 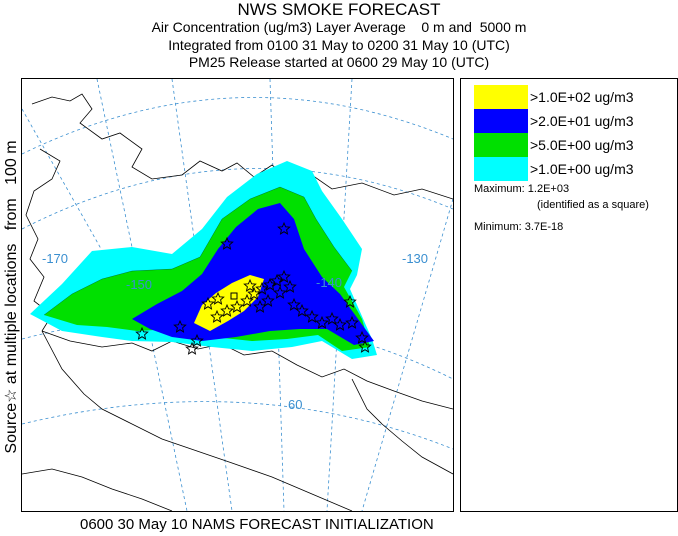 I want to click on contour-lines, so click(x=198, y=251).